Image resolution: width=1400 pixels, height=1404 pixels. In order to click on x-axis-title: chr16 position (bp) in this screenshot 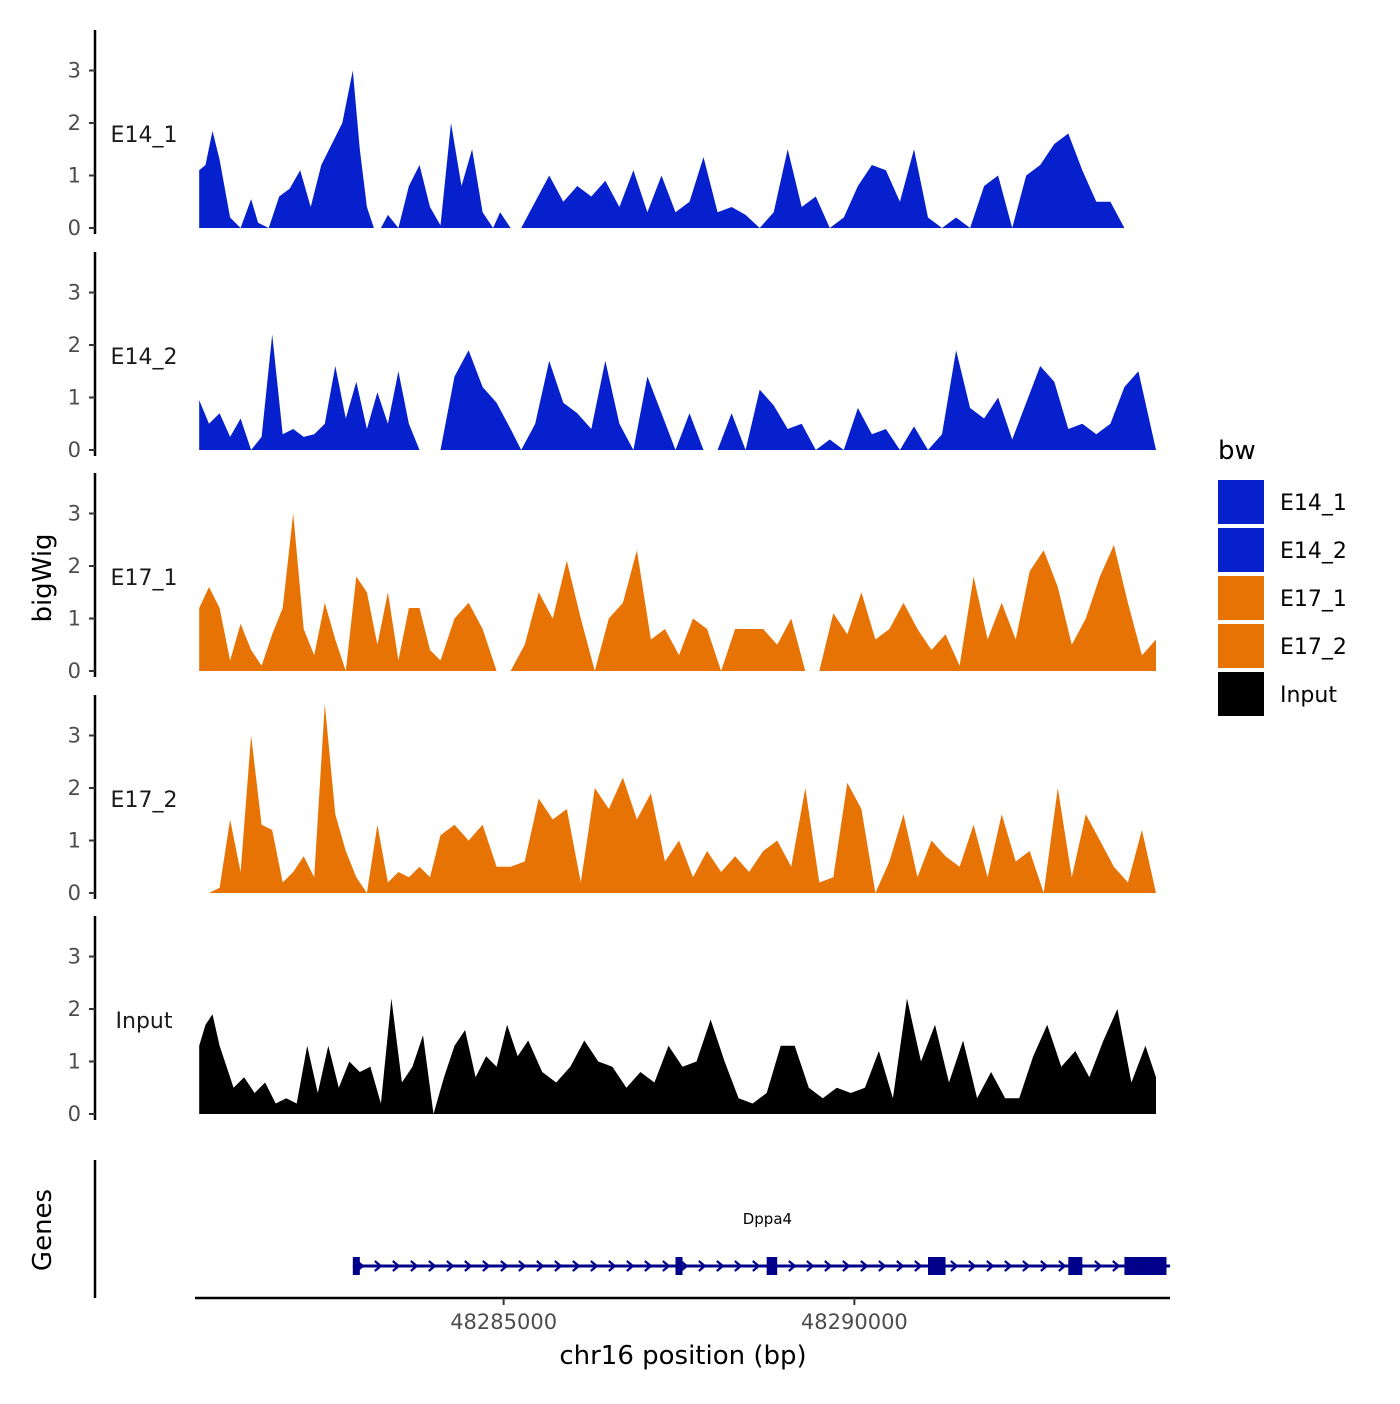, I will do `click(682, 1356)`.